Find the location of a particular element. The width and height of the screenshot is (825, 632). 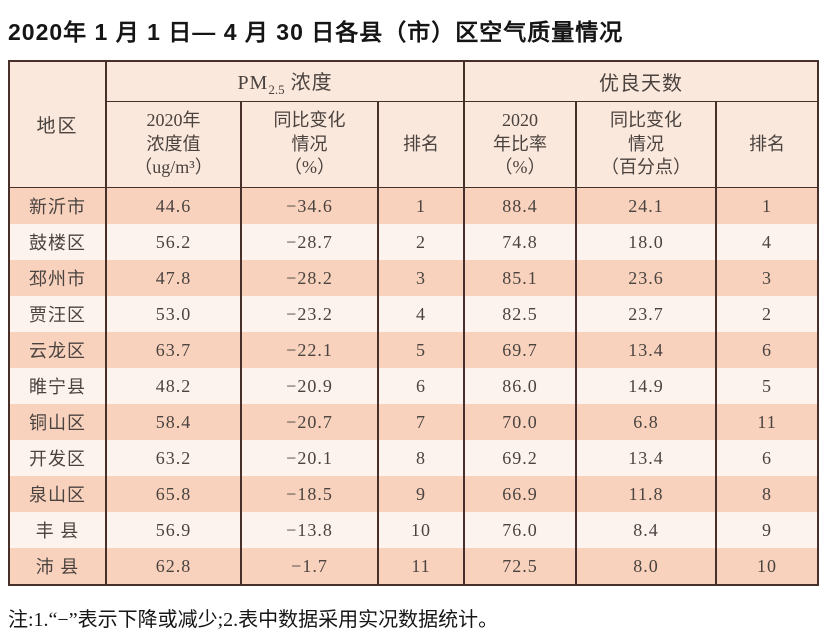

table-row: 贾汪区 53.0 −23.2 4 82.5 23.7 2 is located at coordinates (414, 314).